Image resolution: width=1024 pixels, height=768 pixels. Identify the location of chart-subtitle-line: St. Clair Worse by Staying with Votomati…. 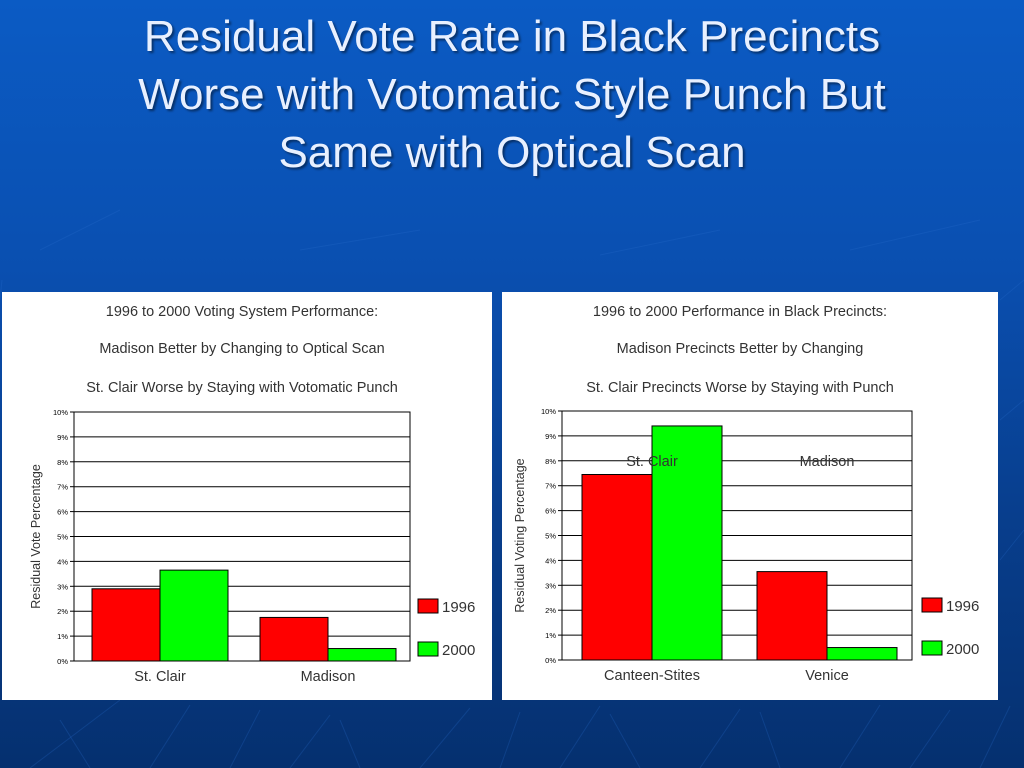
(242, 388).